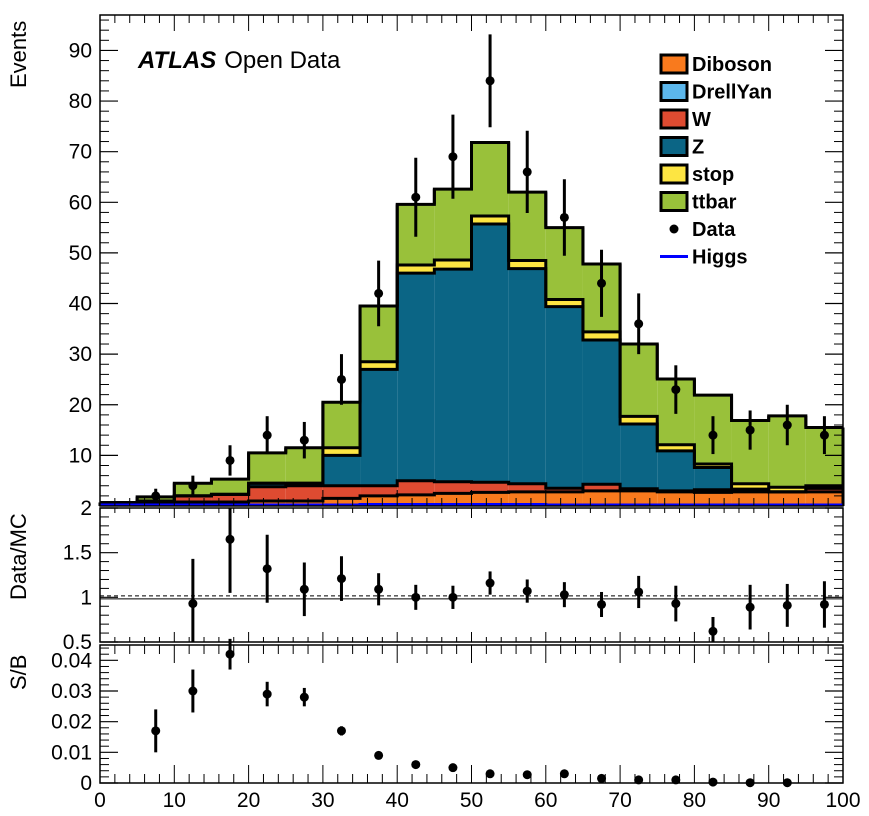 The height and width of the screenshot is (816, 869). Describe the element at coordinates (322, 800) in the screenshot. I see `x-tick-label: 30` at that location.